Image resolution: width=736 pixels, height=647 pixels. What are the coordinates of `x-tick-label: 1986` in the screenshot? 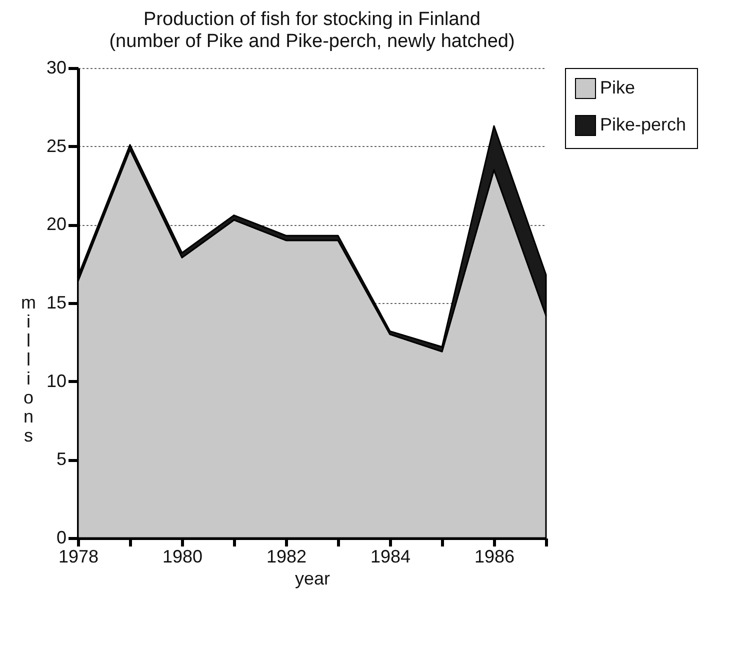 It's located at (494, 556).